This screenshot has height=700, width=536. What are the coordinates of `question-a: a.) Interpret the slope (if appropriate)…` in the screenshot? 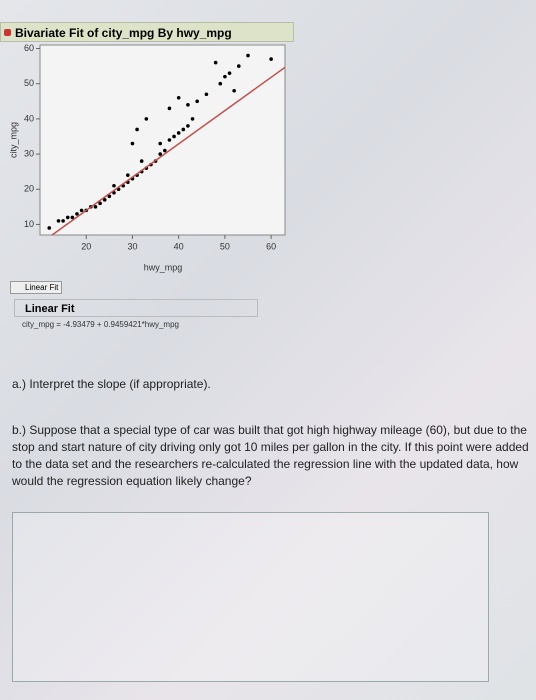 It's located at (111, 384).